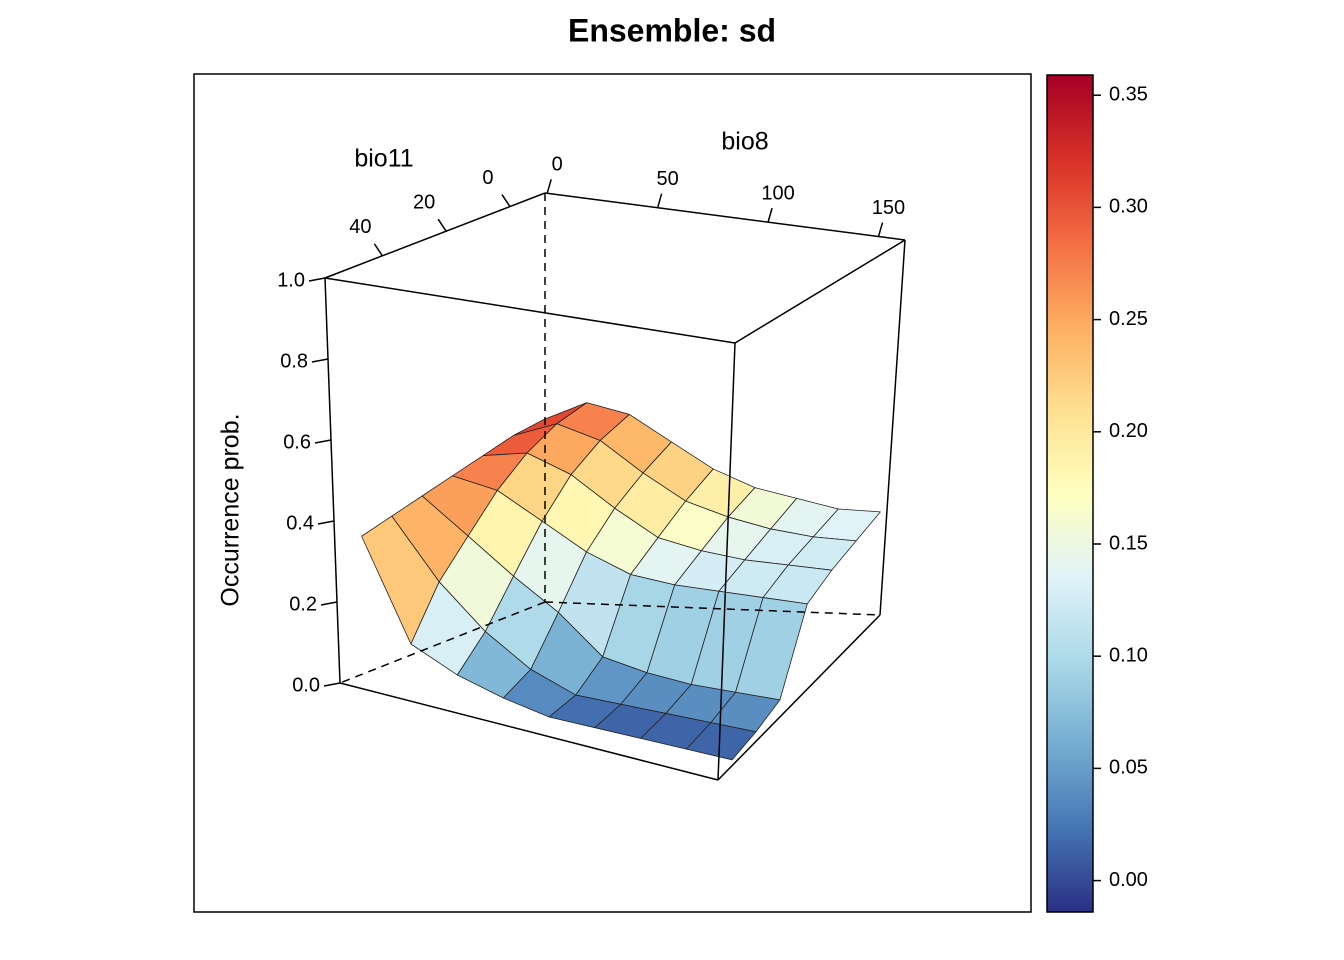  What do you see at coordinates (306, 685) in the screenshot?
I see `z-tick-label: 0.0` at bounding box center [306, 685].